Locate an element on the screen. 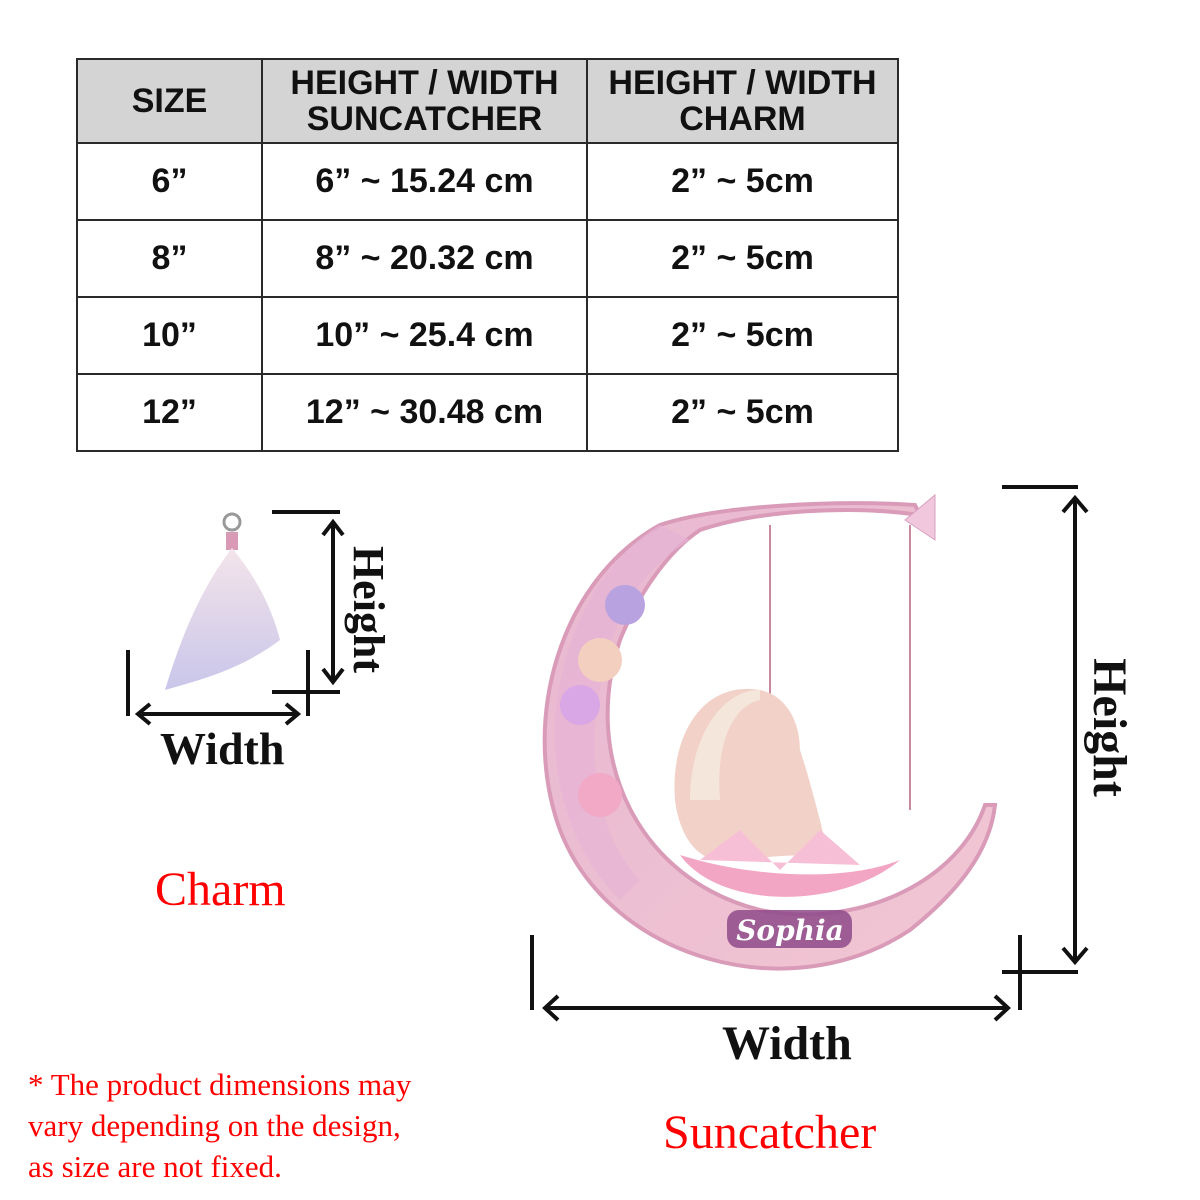 The image size is (1200, 1200). table-row: 12” 12” ~ 30.48 cm 2” ~ 5cm is located at coordinates (487, 412).